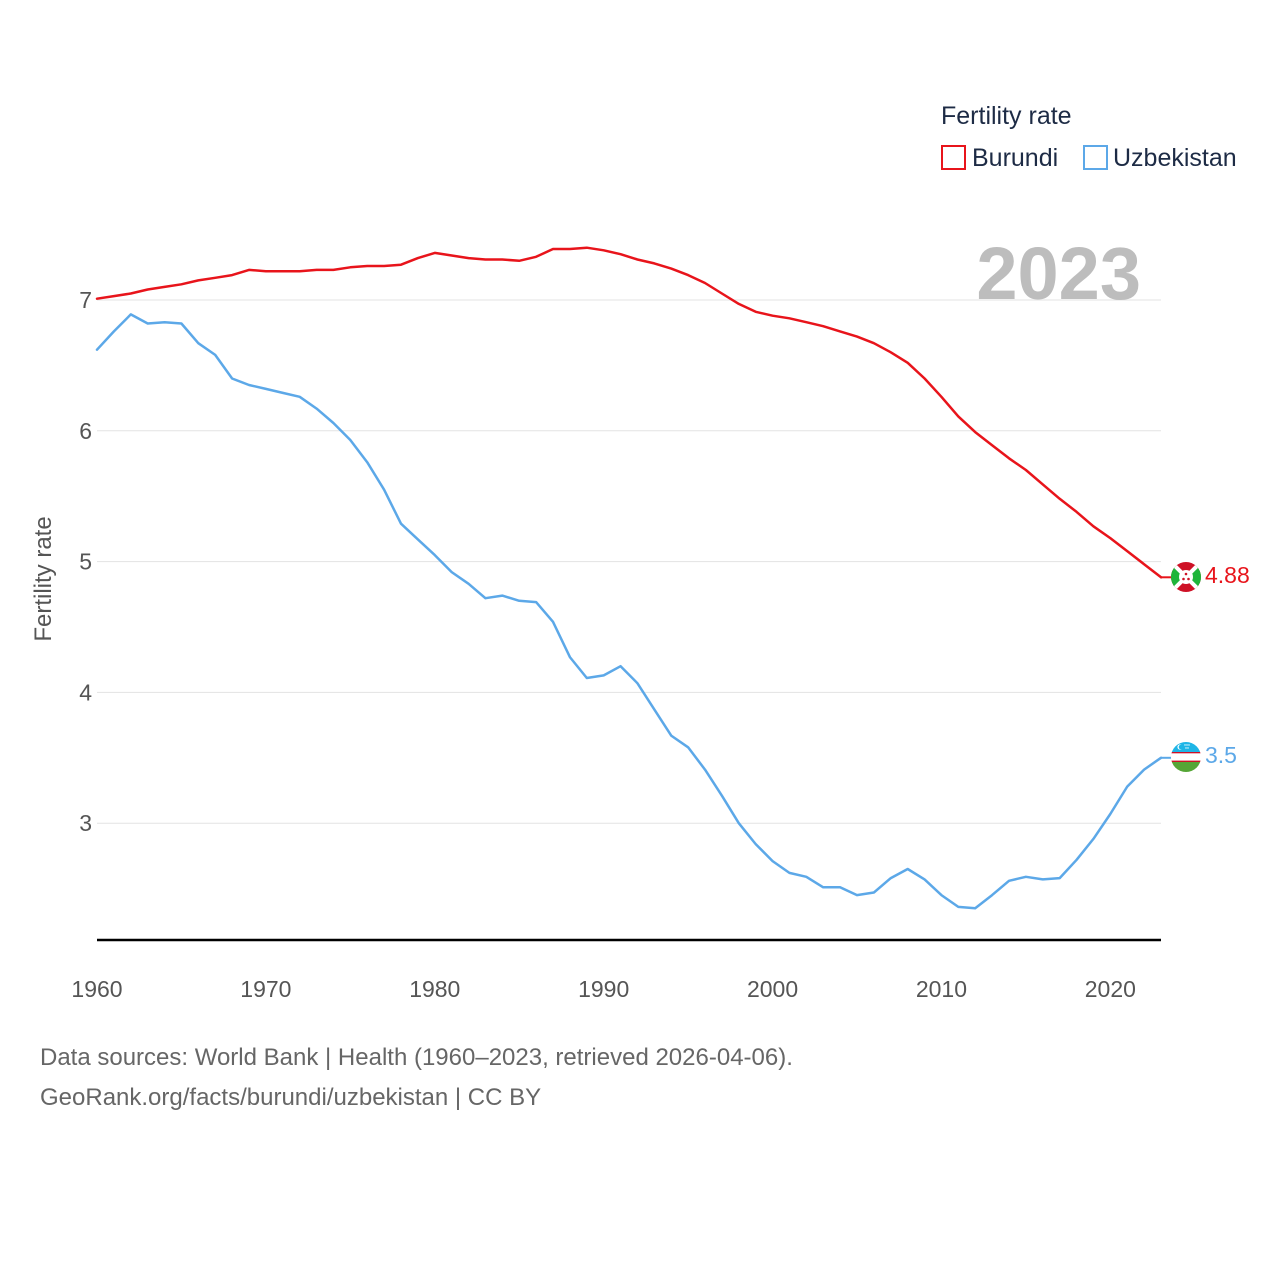 The width and height of the screenshot is (1280, 1280). What do you see at coordinates (1221, 755) in the screenshot?
I see `end-value-label-uzbekistan: 3.5` at bounding box center [1221, 755].